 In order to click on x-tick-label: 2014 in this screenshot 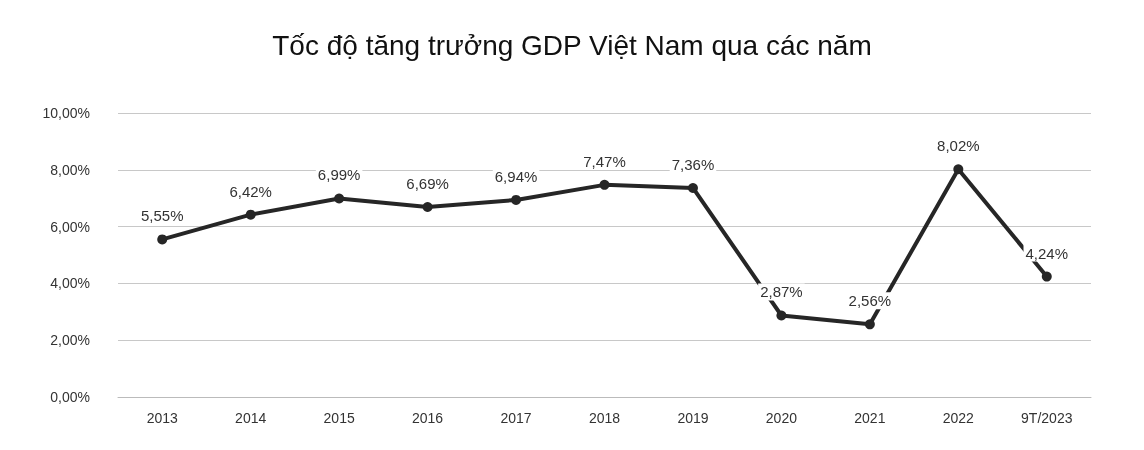, I will do `click(251, 418)`.